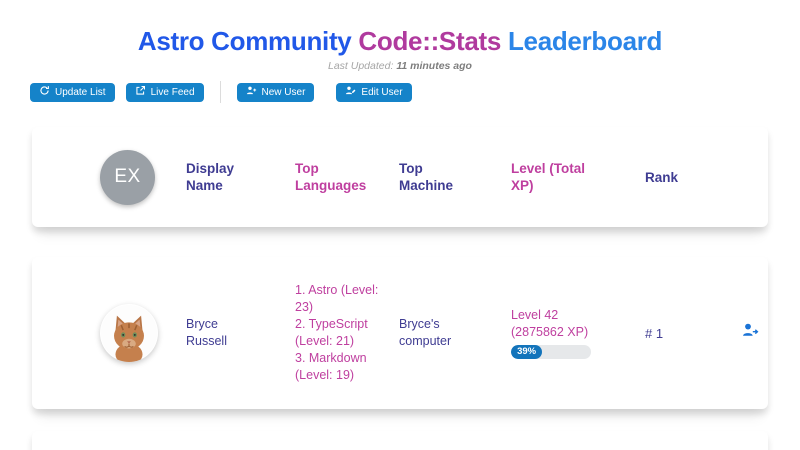 The height and width of the screenshot is (450, 800). What do you see at coordinates (654, 333) in the screenshot?
I see `row-rank: # 1` at bounding box center [654, 333].